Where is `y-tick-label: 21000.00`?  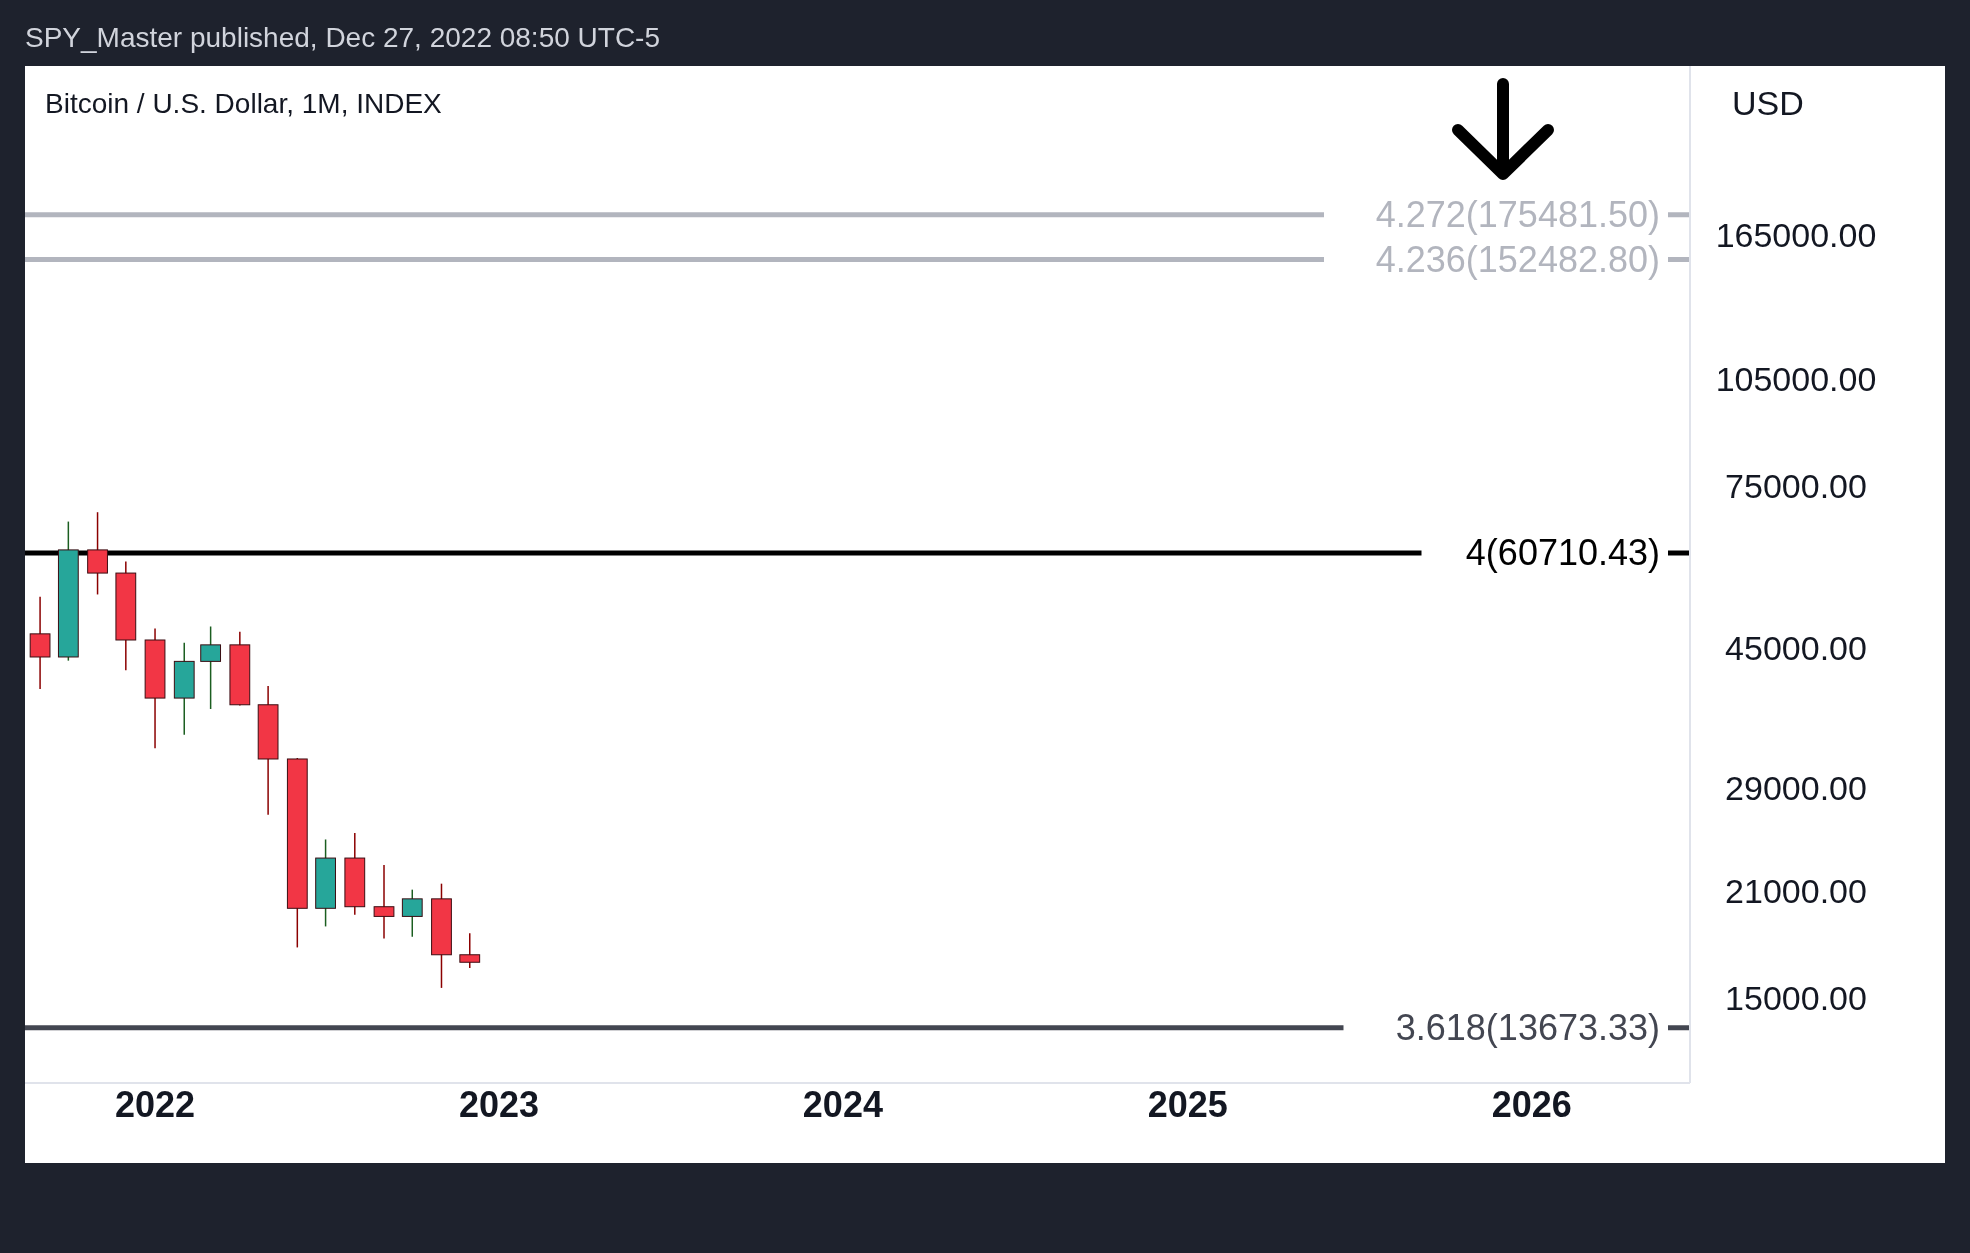
y-tick-label: 21000.00 is located at coordinates (1796, 891).